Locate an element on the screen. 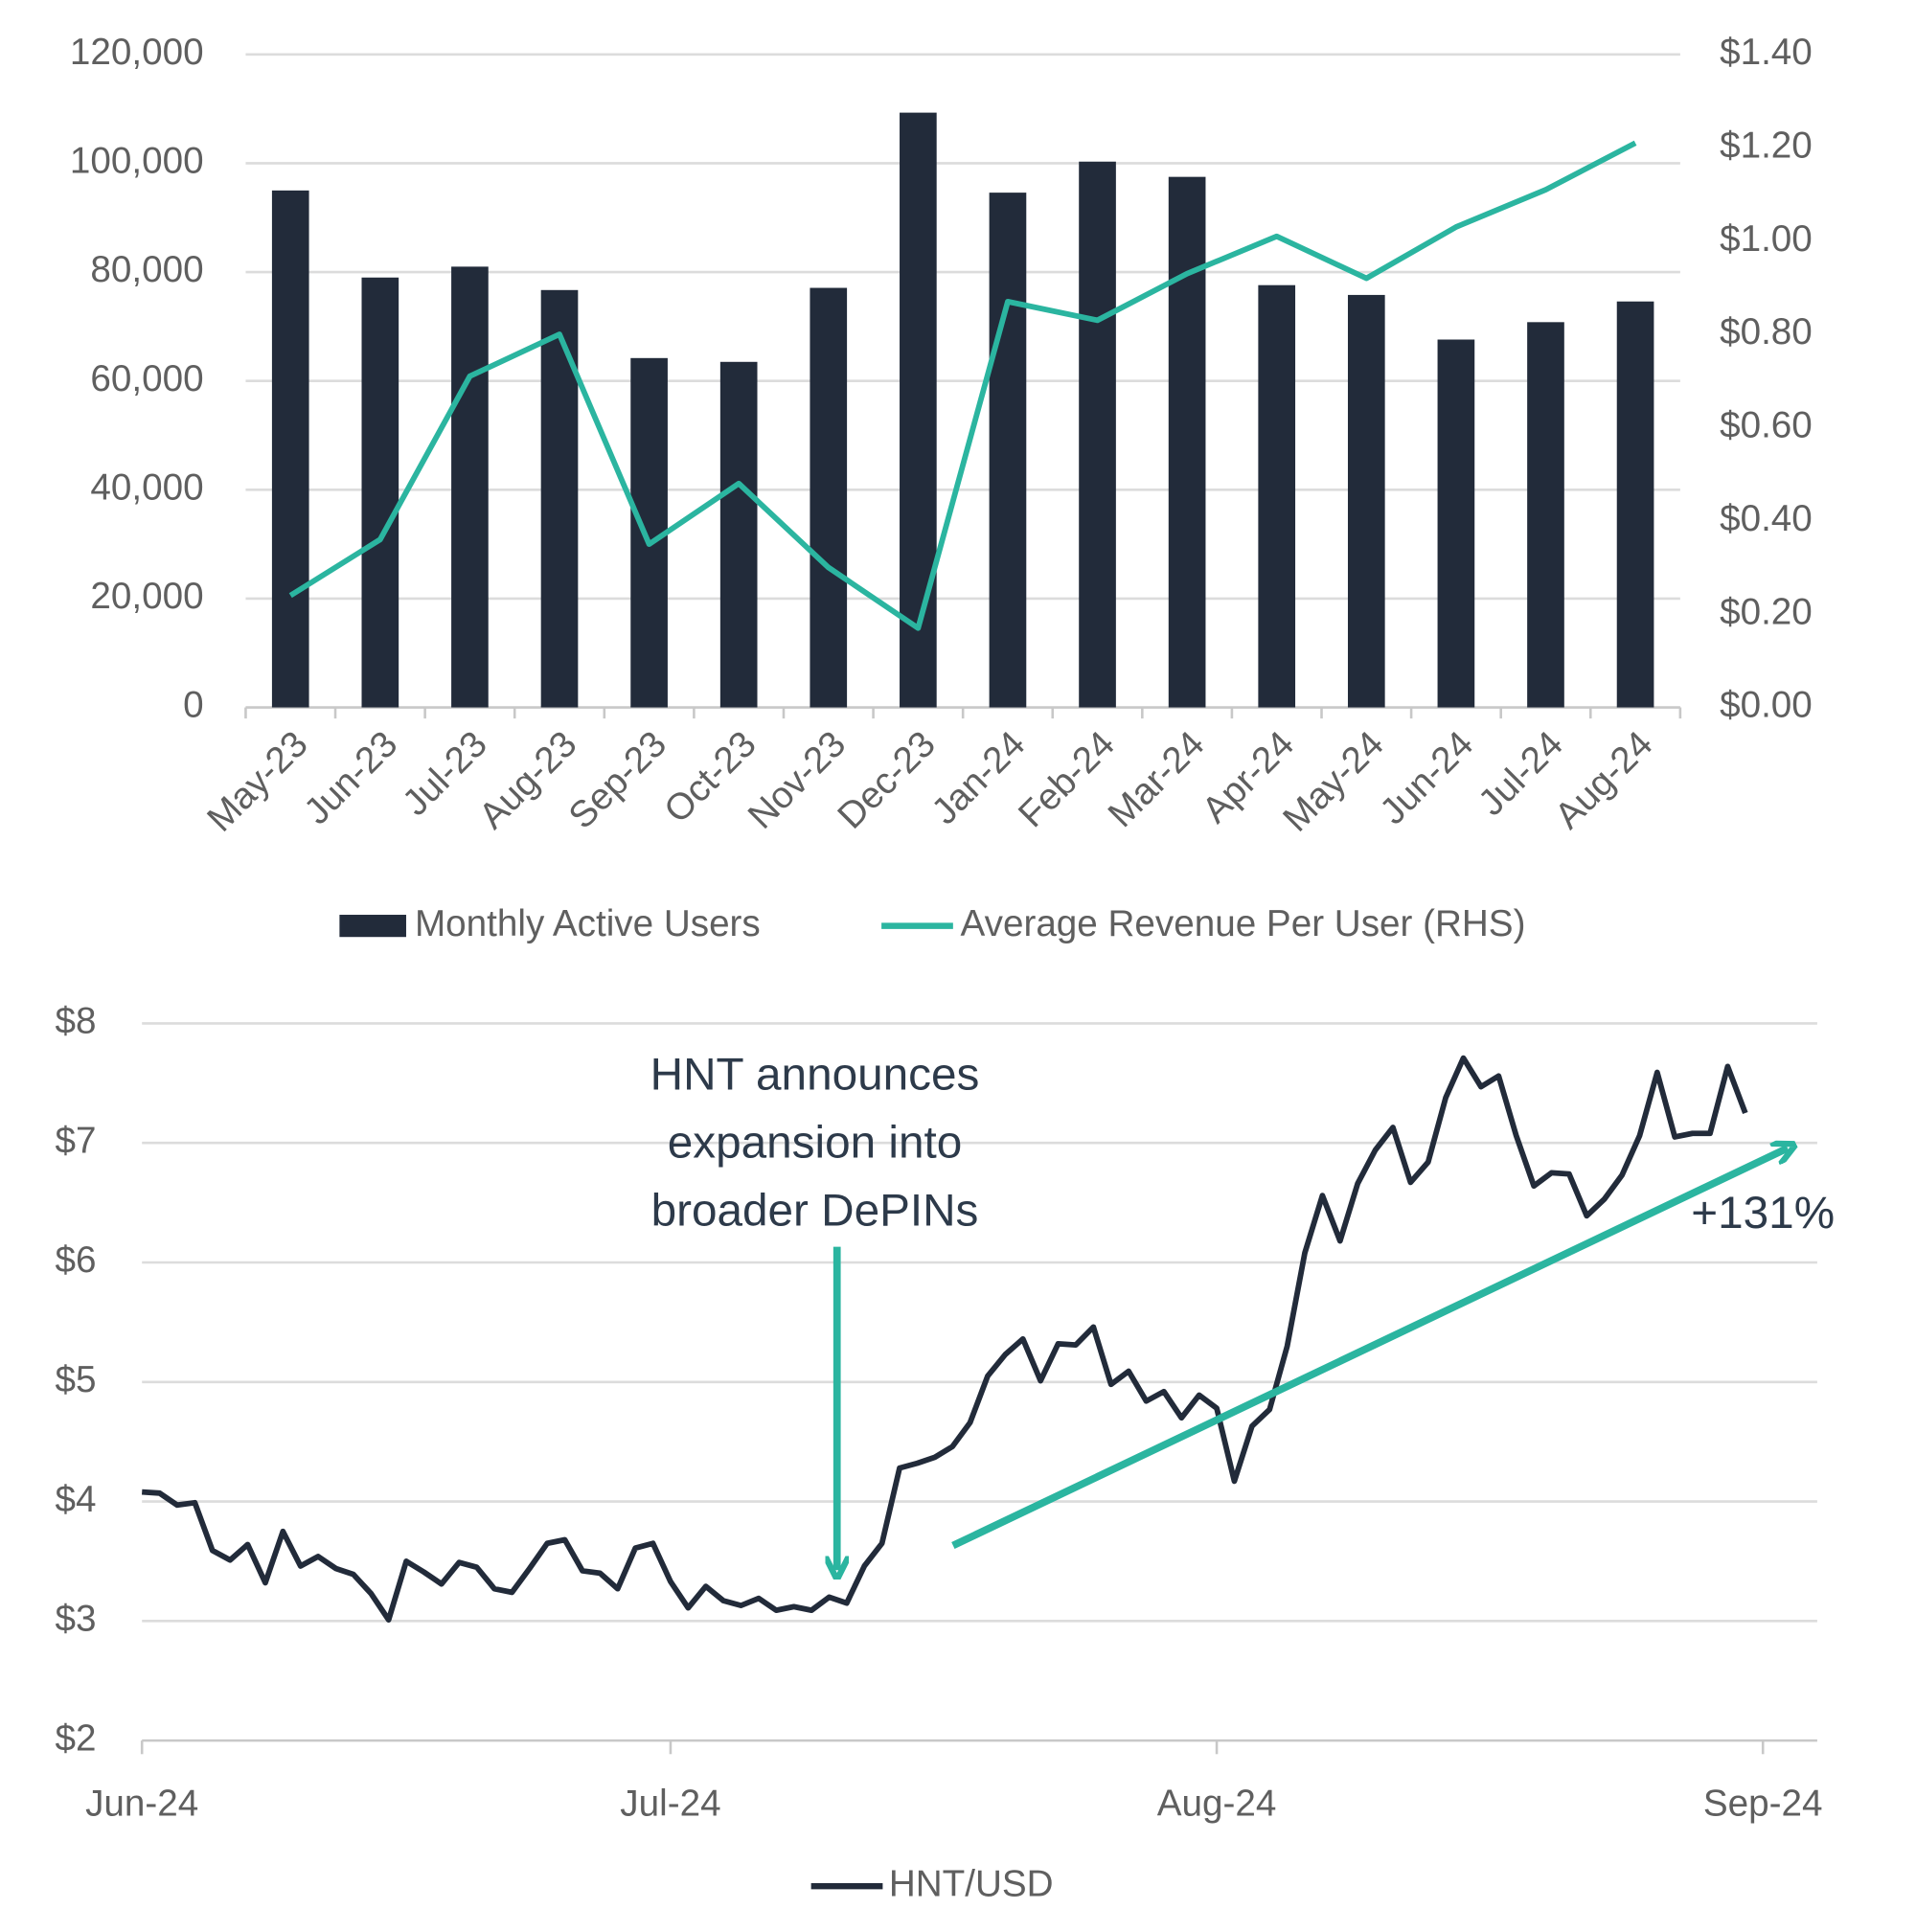 The width and height of the screenshot is (1916, 1932). trend-label: +131% is located at coordinates (1763, 1213).